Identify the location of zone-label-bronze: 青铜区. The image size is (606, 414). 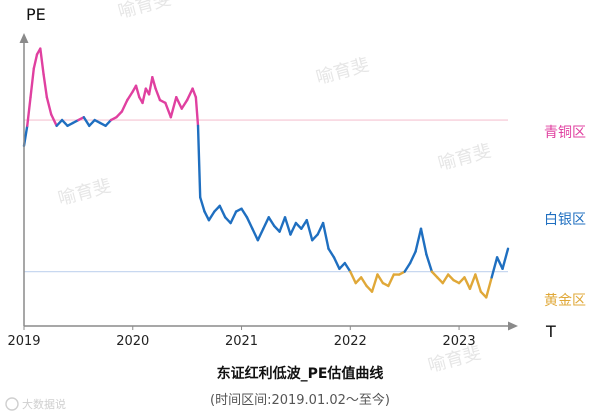
(565, 133).